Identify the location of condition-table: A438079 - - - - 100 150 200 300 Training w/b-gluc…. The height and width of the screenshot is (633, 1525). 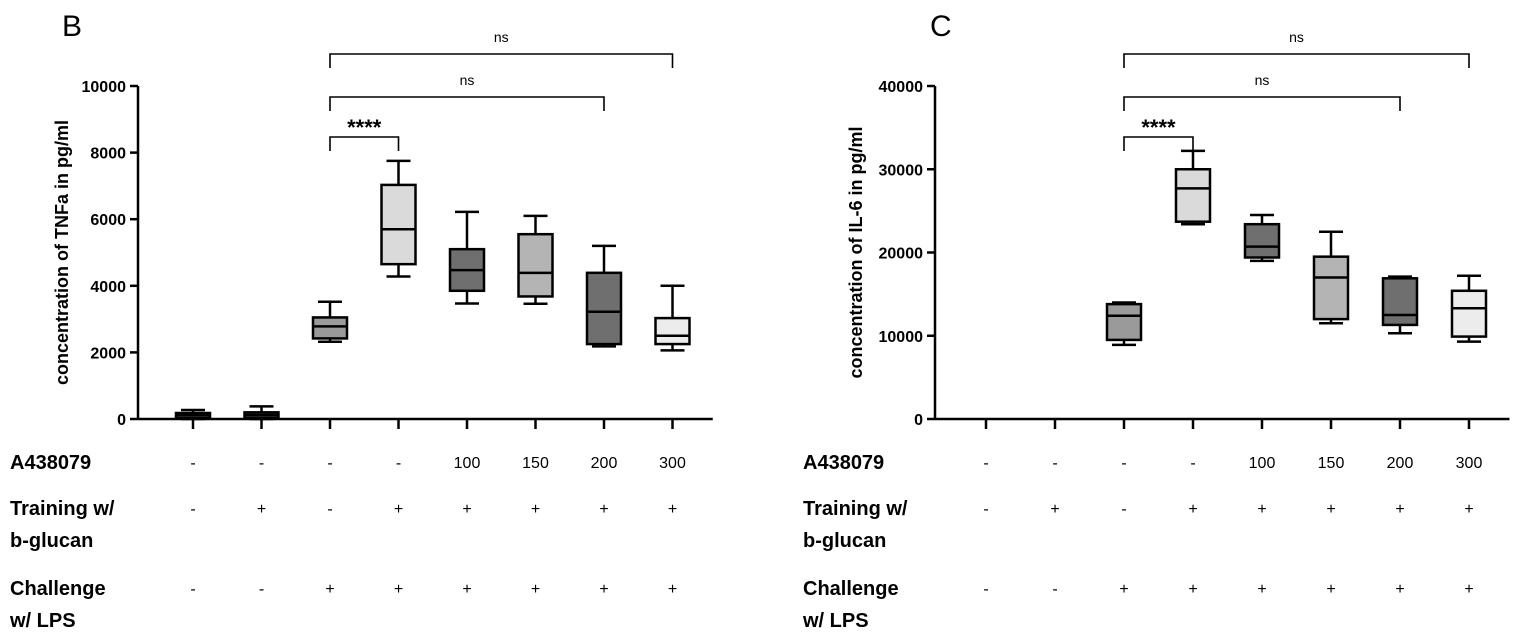
(1142, 542).